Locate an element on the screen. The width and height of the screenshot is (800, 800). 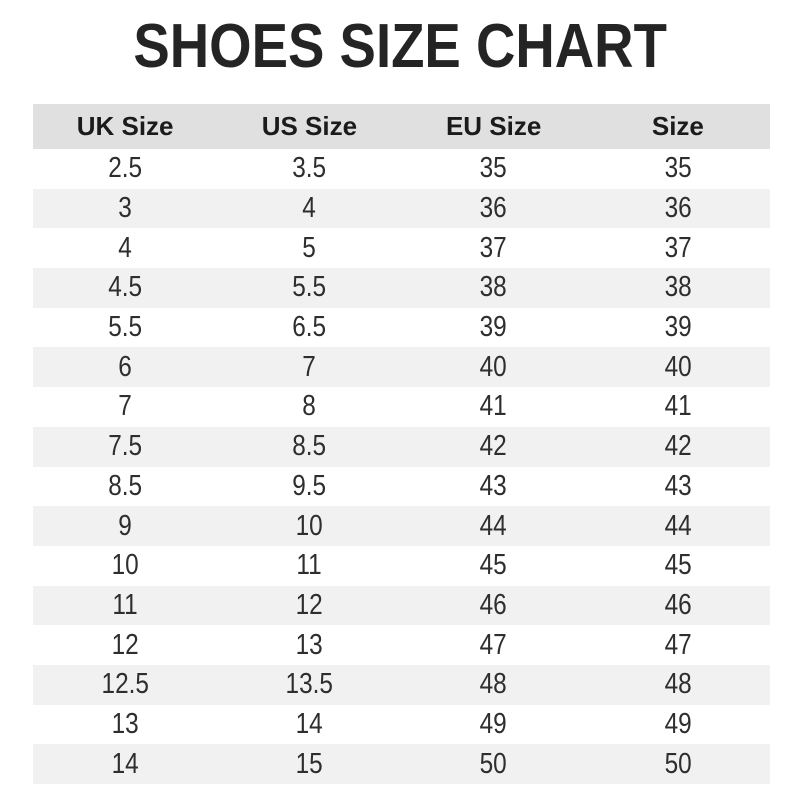
size-cell: 44 is located at coordinates (678, 526).